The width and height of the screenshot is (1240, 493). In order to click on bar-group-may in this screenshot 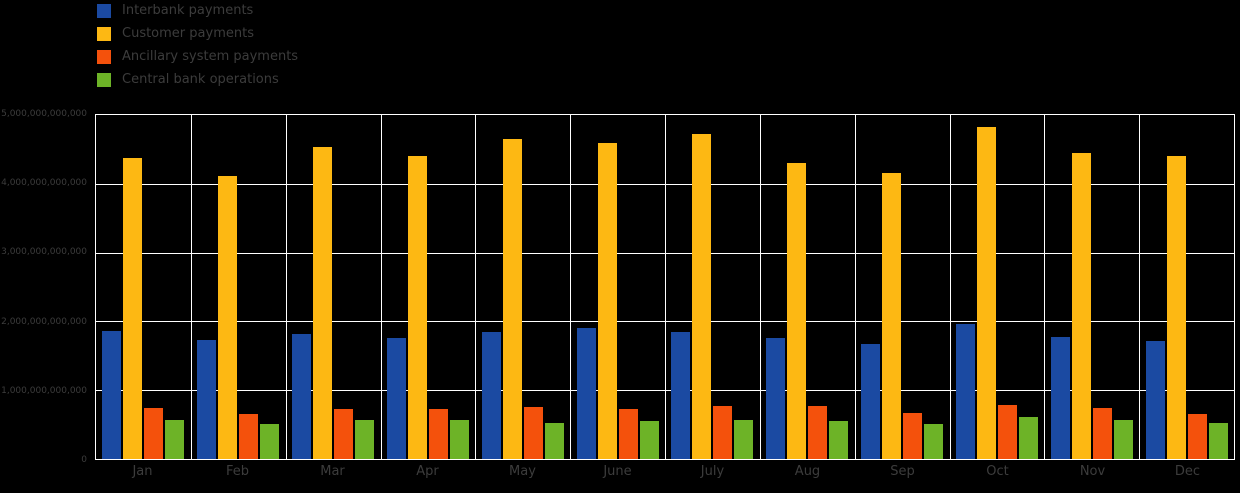, I will do `click(522, 287)`.